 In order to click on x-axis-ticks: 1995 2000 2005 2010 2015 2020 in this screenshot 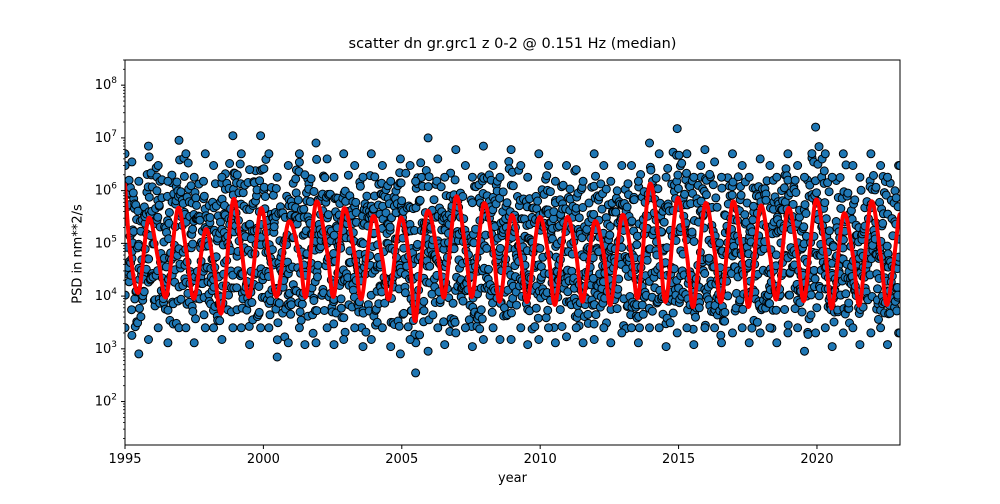, I will do `click(471, 456)`.